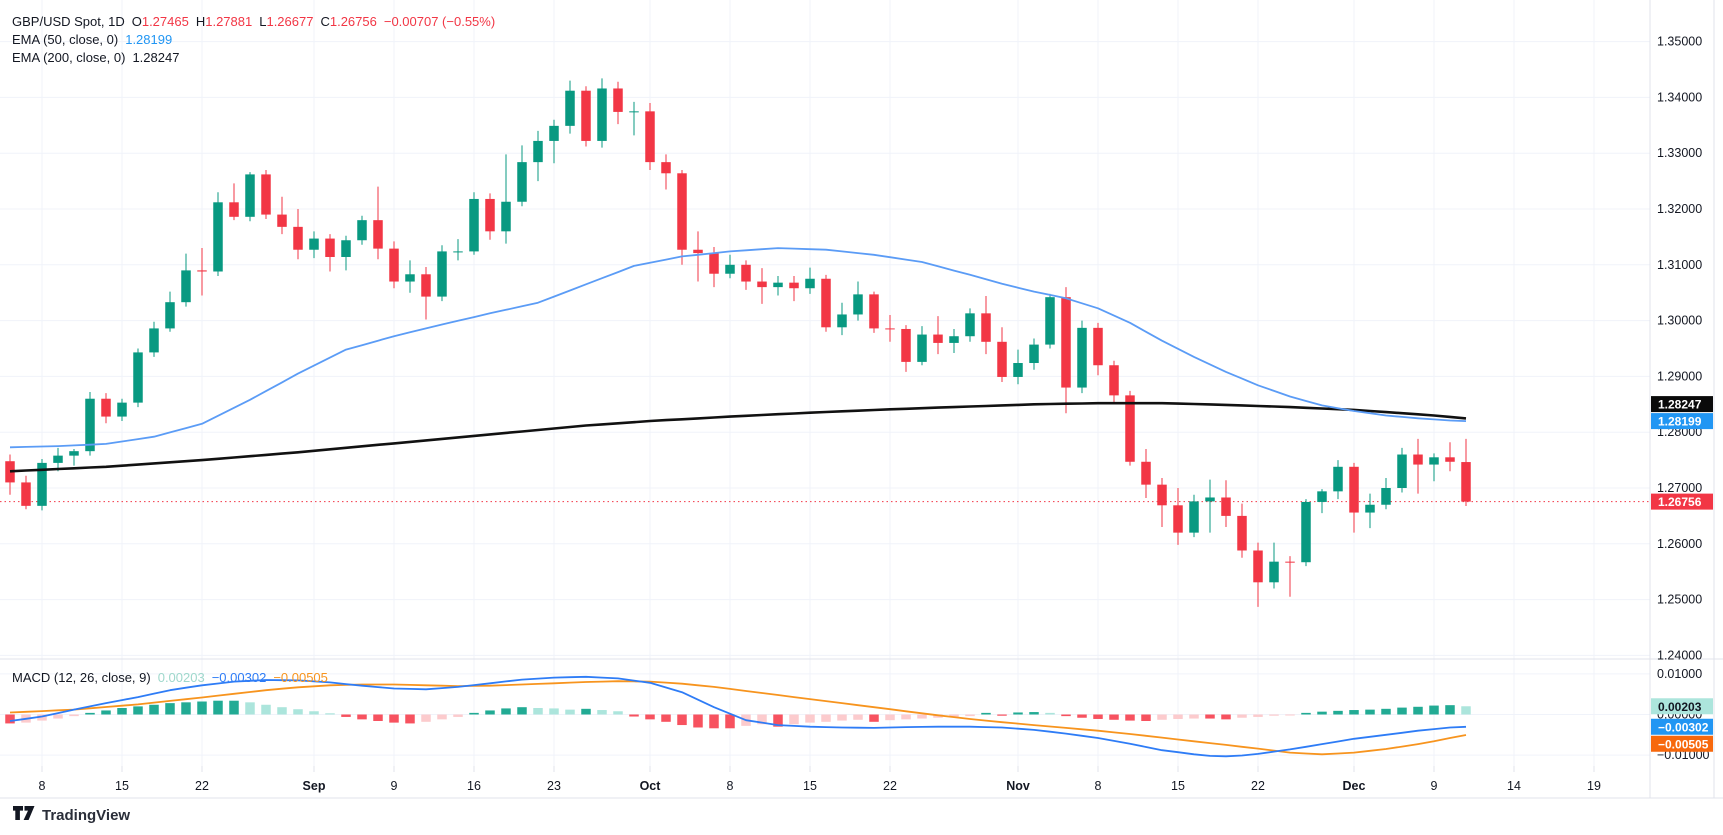 Image resolution: width=1723 pixels, height=835 pixels. Describe the element at coordinates (69, 57) in the screenshot. I see `ema200-label: EMA (200, close, 0)` at that location.